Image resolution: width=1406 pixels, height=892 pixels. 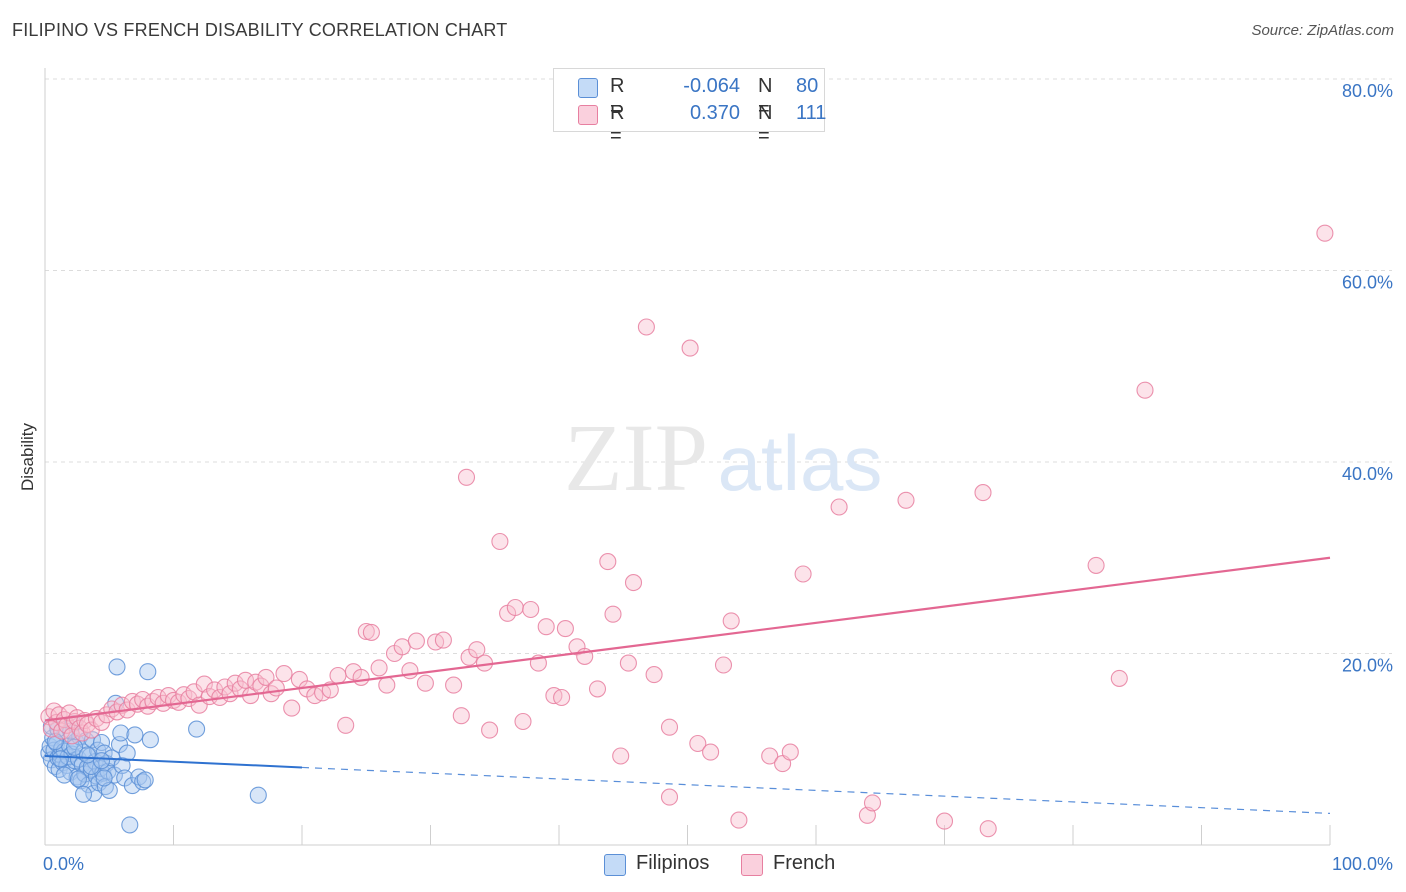 What do you see at coordinates (588, 115) in the screenshot?
I see `legend-swatch-french` at bounding box center [588, 115].